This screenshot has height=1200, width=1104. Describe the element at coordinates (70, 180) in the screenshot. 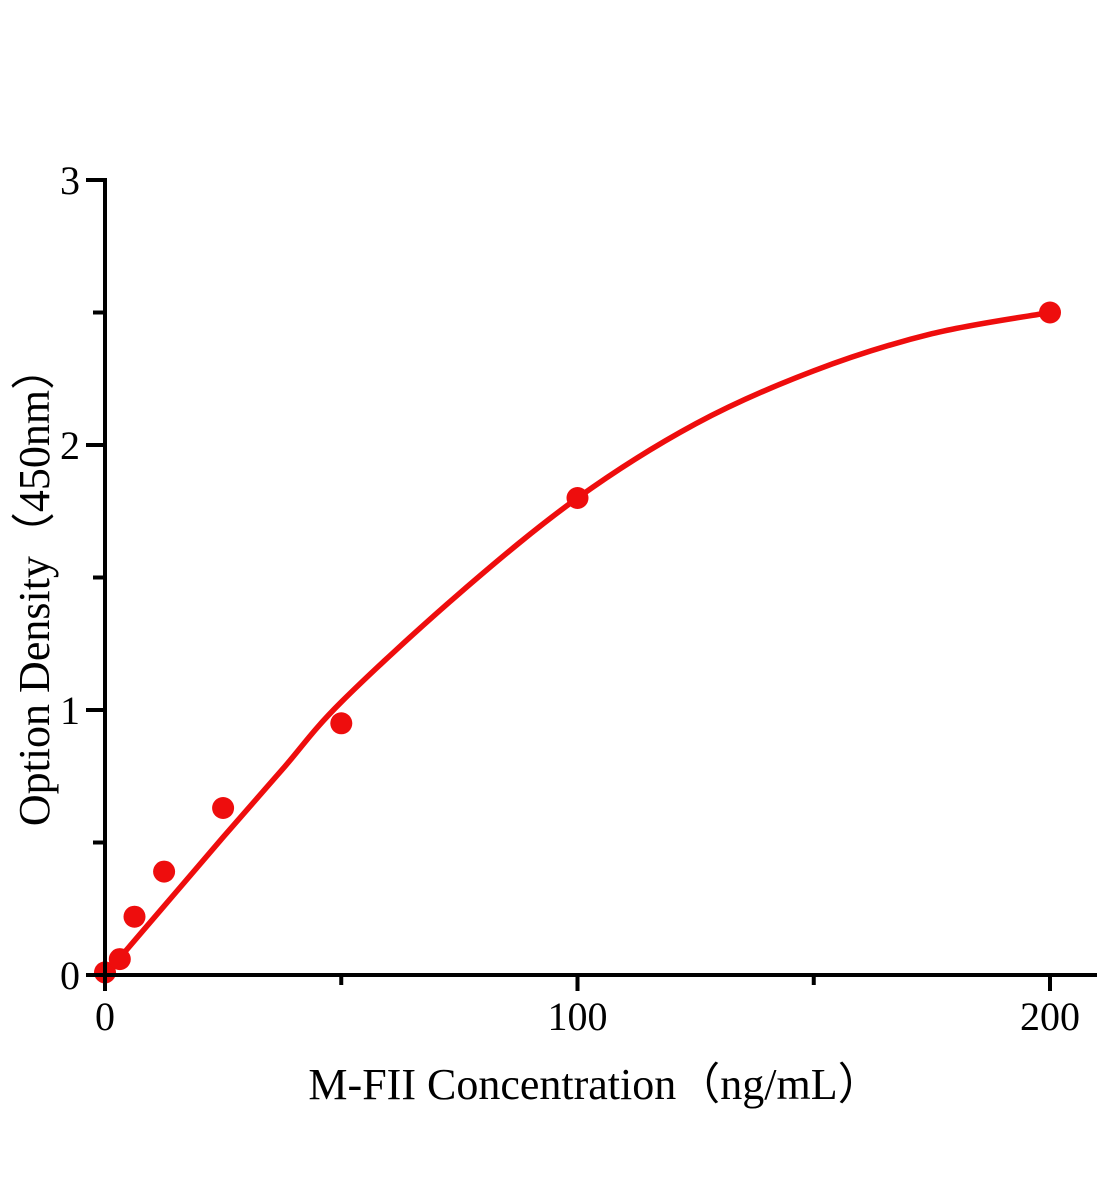

I see `y-tick-label-3: 3` at that location.